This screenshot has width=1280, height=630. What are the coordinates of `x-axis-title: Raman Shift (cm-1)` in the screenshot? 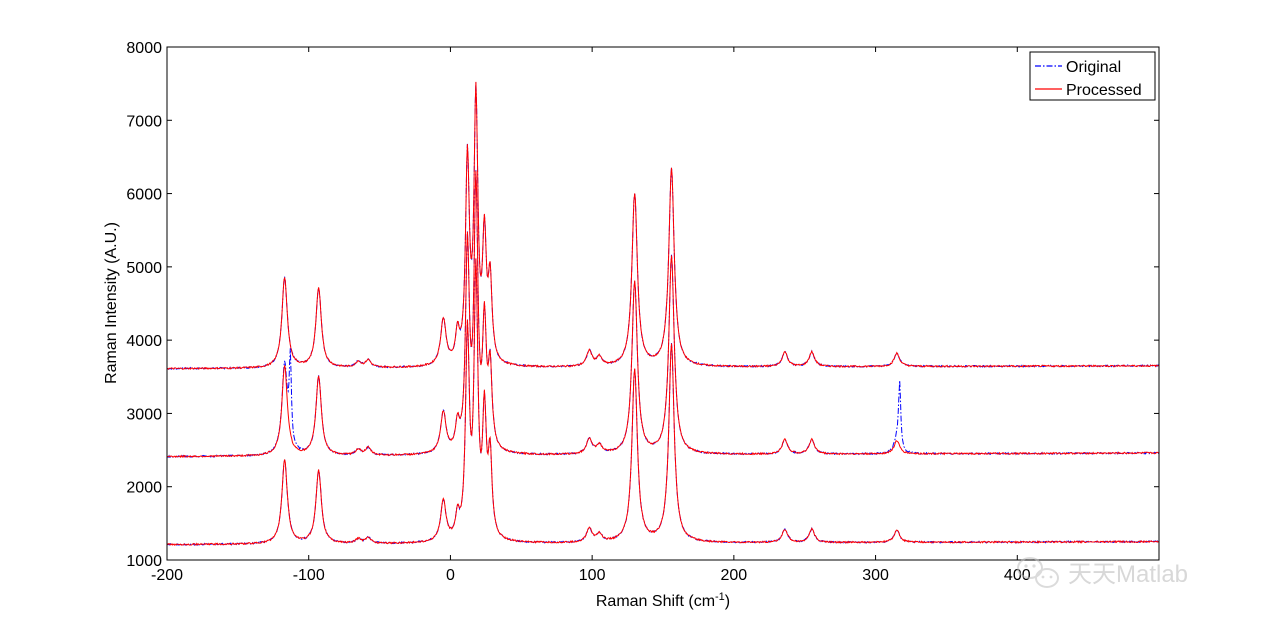 It's located at (663, 600).